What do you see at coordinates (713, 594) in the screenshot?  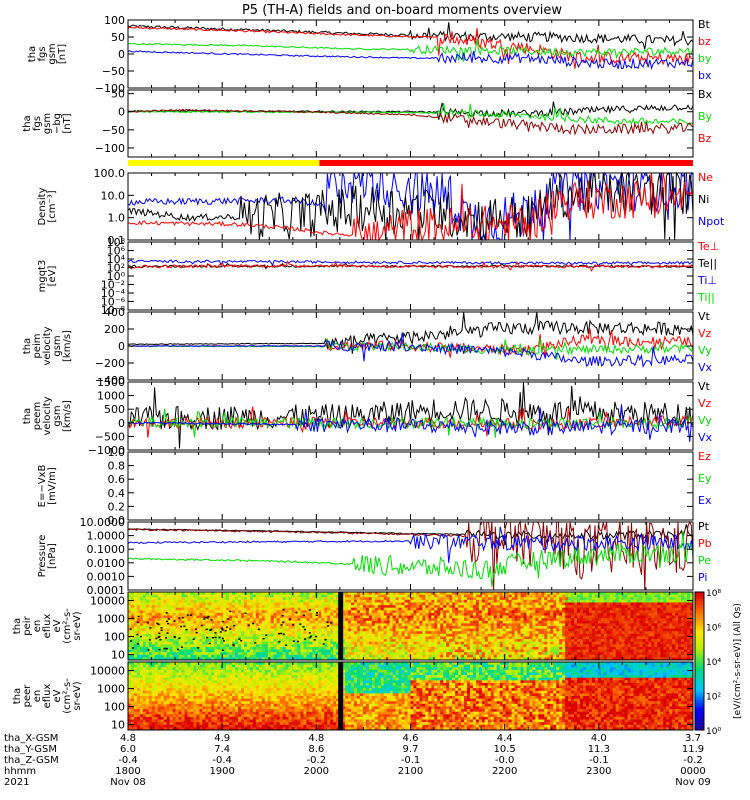 I see `colorbar-tick-label: 10⁸` at bounding box center [713, 594].